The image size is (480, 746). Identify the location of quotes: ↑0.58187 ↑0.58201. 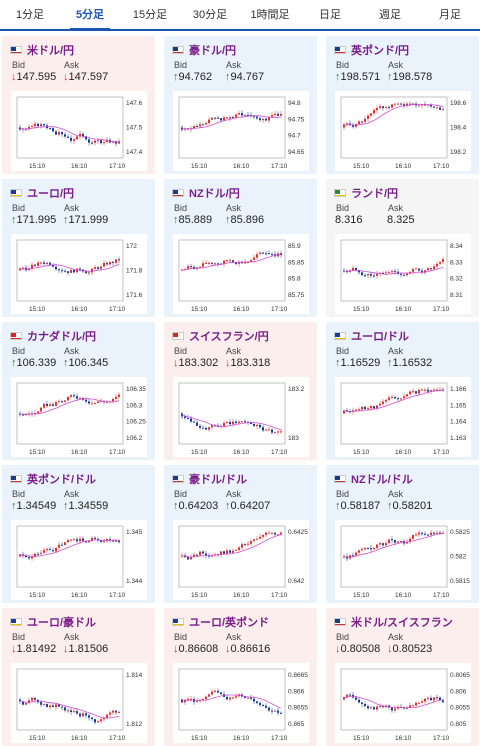
(387, 506).